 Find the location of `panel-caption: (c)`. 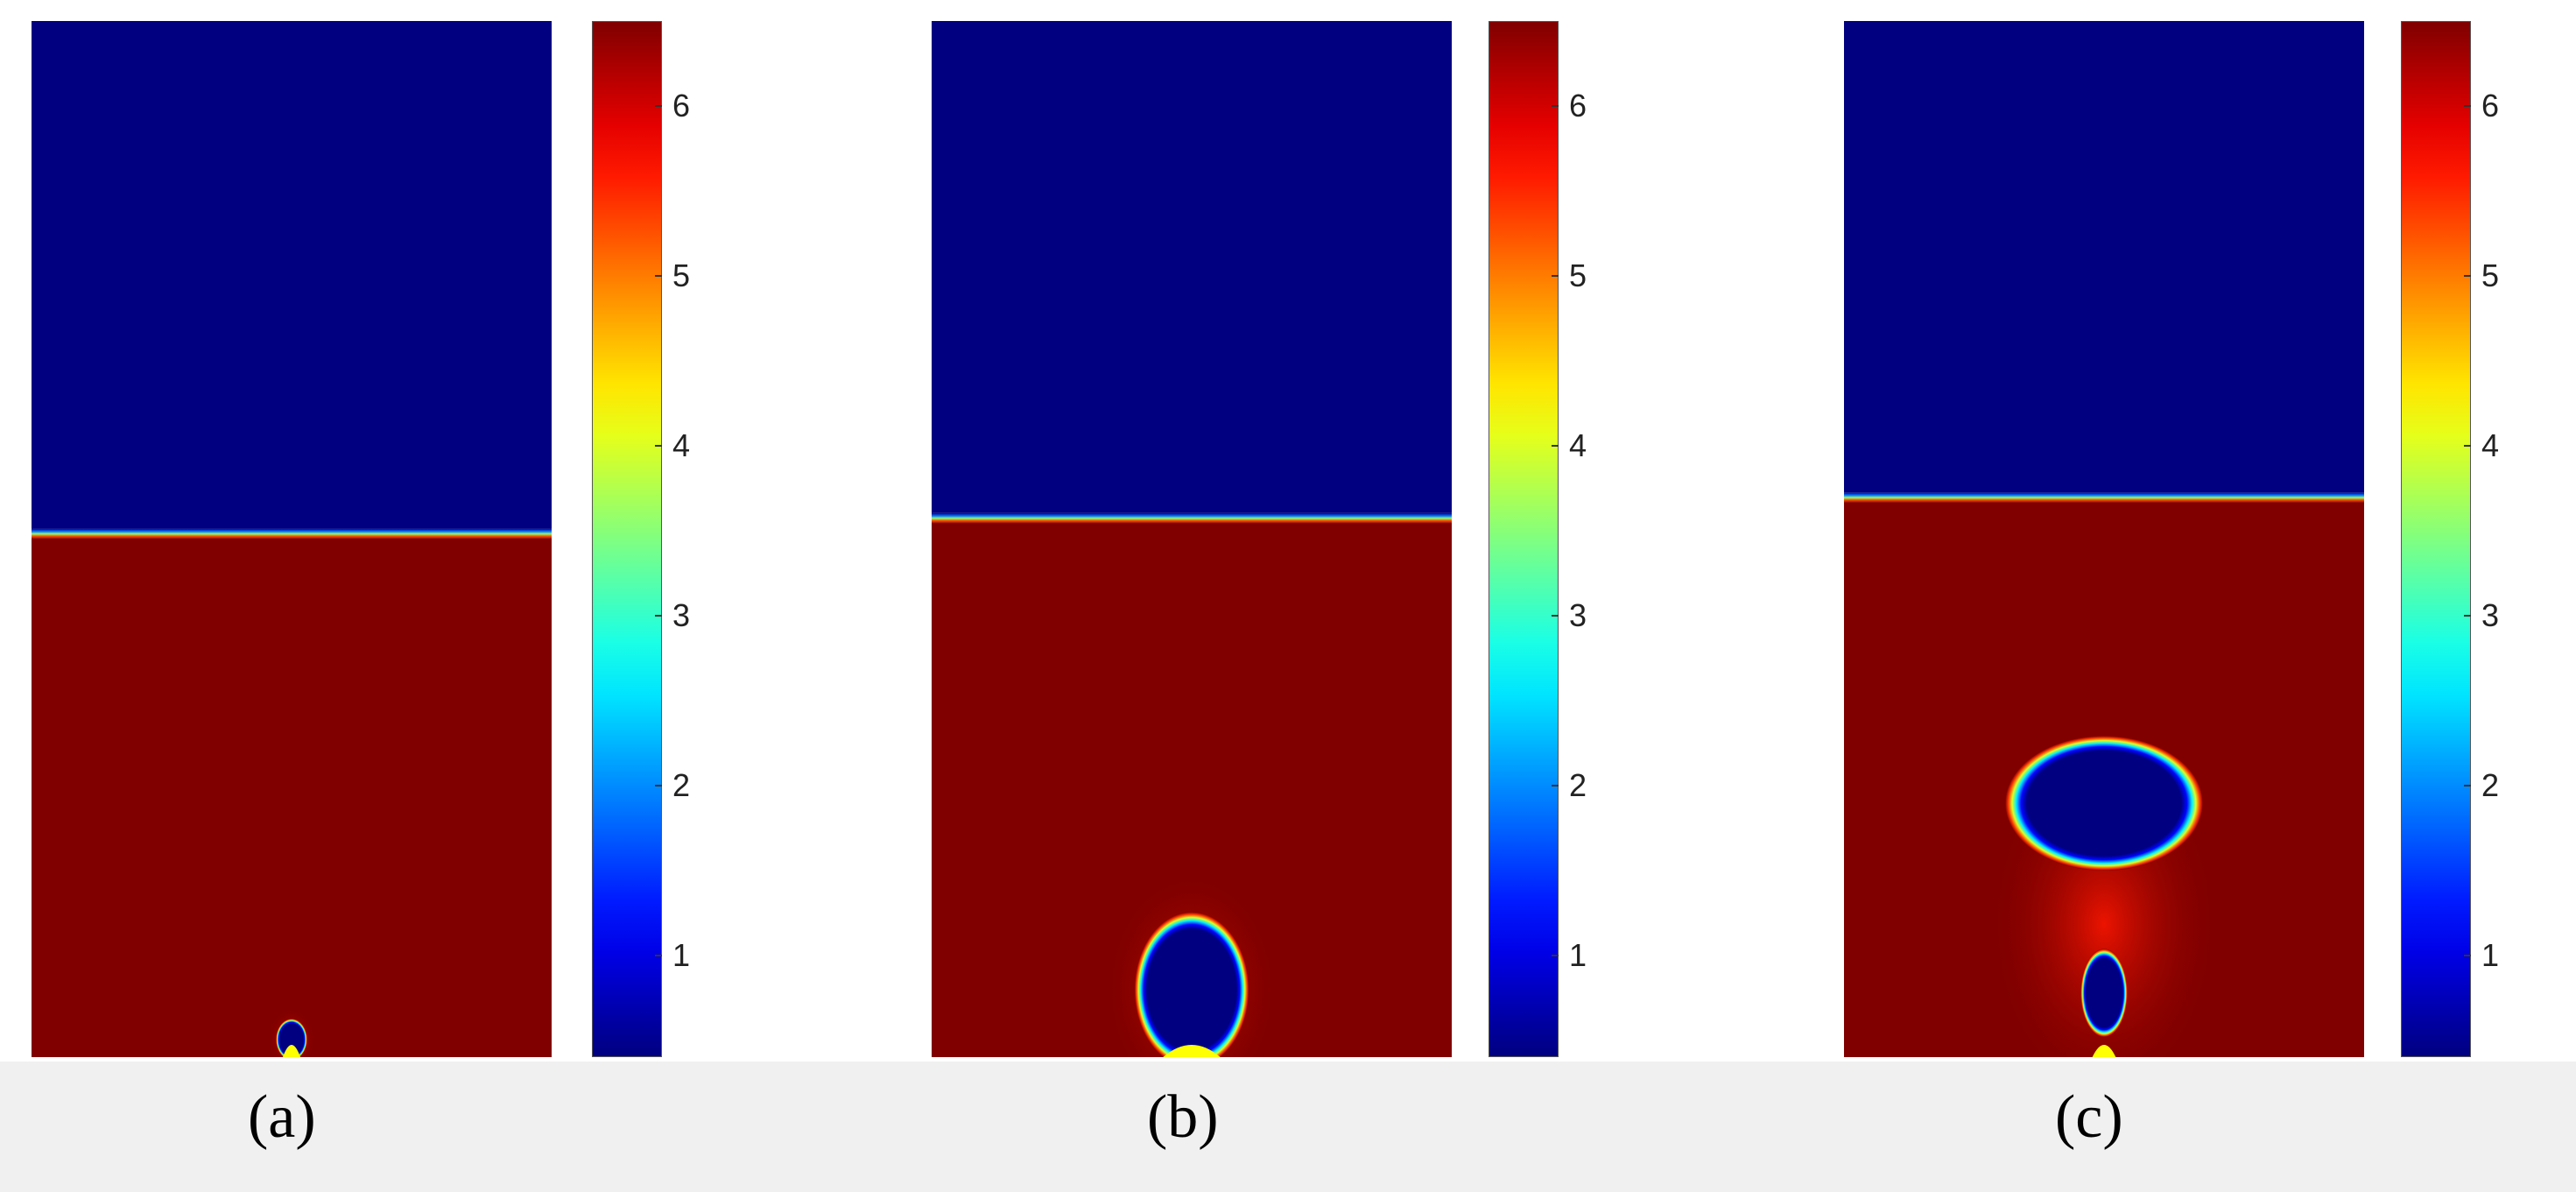

panel-caption: (c) is located at coordinates (2089, 1117).